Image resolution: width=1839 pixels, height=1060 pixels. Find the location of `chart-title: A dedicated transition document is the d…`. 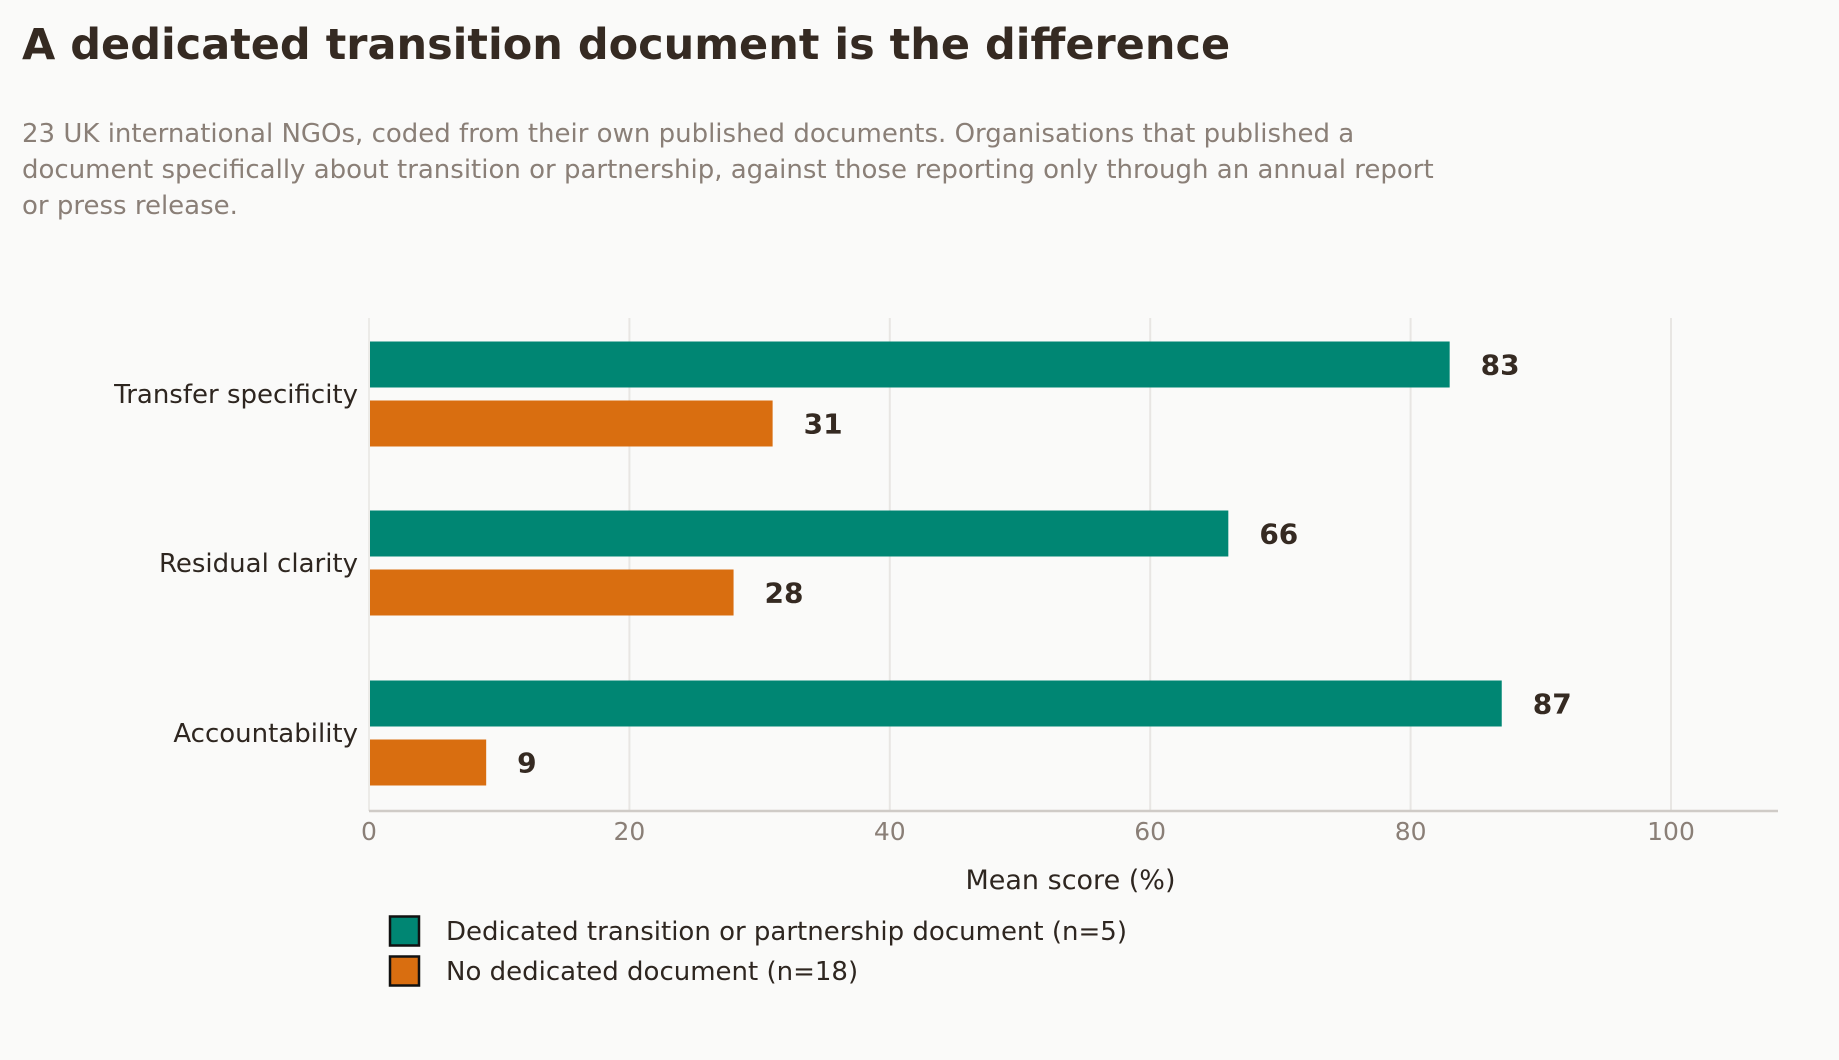

chart-title: A dedicated transition document is the d… is located at coordinates (626, 45).